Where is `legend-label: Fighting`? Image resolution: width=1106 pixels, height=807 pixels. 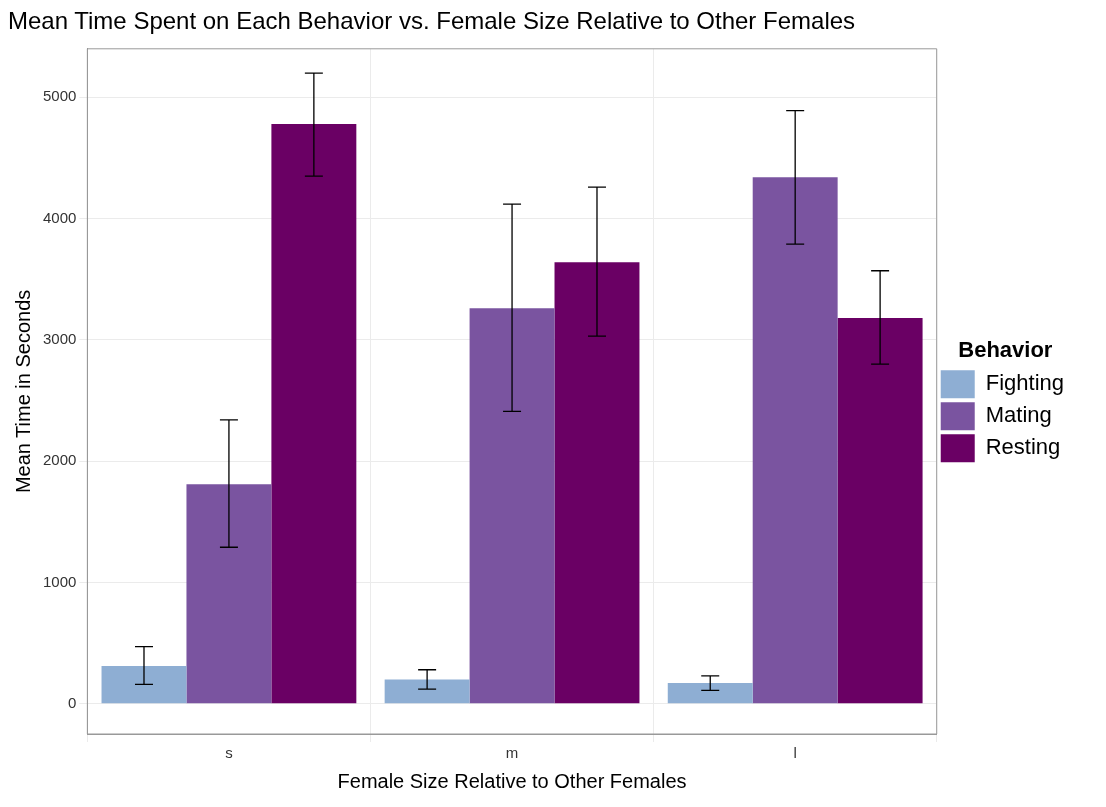
legend-label: Fighting is located at coordinates (1025, 383).